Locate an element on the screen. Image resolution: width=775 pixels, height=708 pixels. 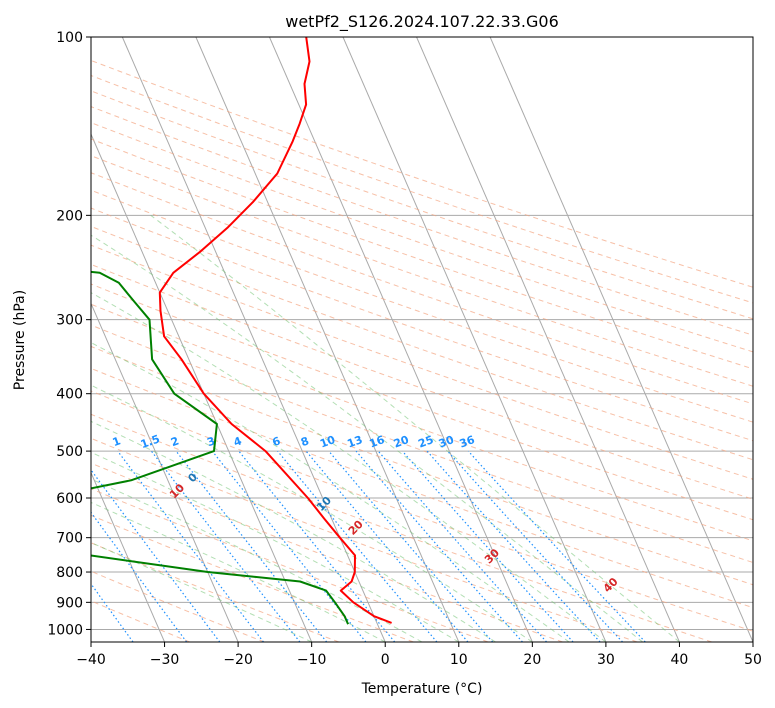
mixing-ratio-label: 1.5 is located at coordinates (150, 441).